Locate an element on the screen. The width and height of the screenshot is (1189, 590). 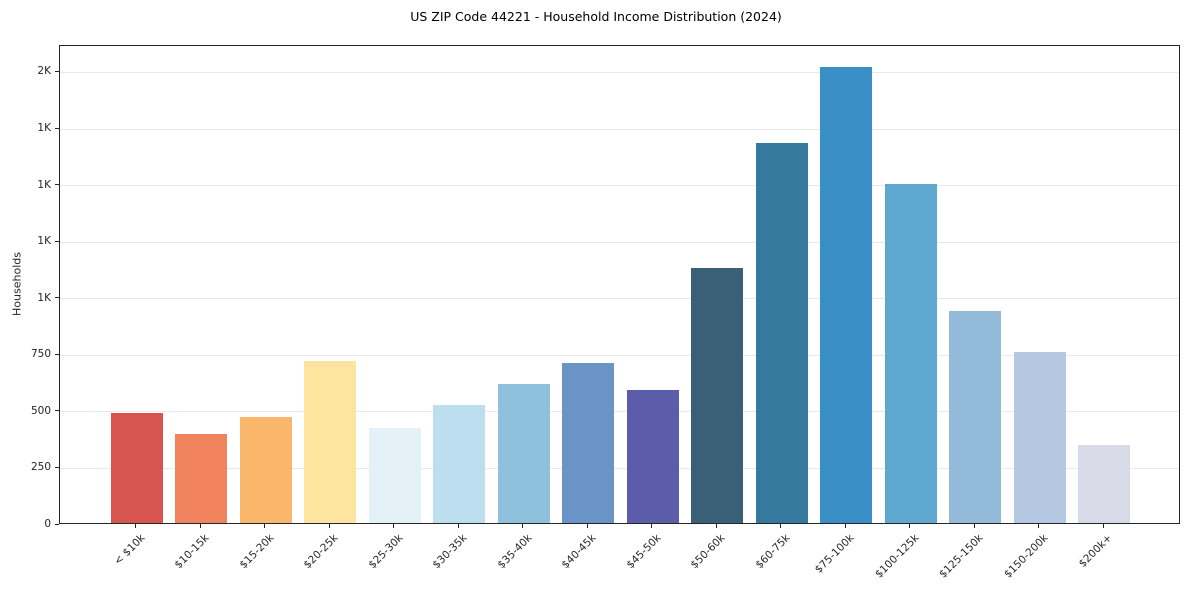
x-tick-label: $25-30k is located at coordinates (386, 552).